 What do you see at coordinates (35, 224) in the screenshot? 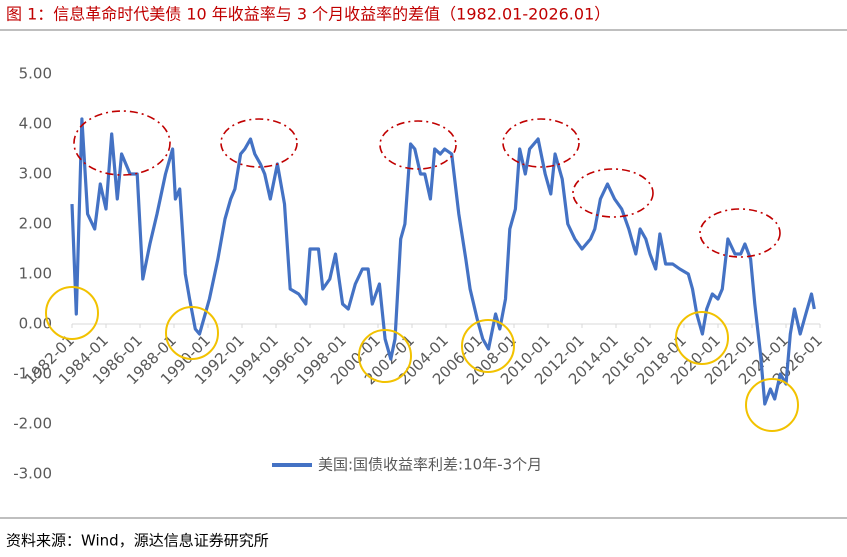
I see `y-tick-label: 2.00` at bounding box center [35, 224].